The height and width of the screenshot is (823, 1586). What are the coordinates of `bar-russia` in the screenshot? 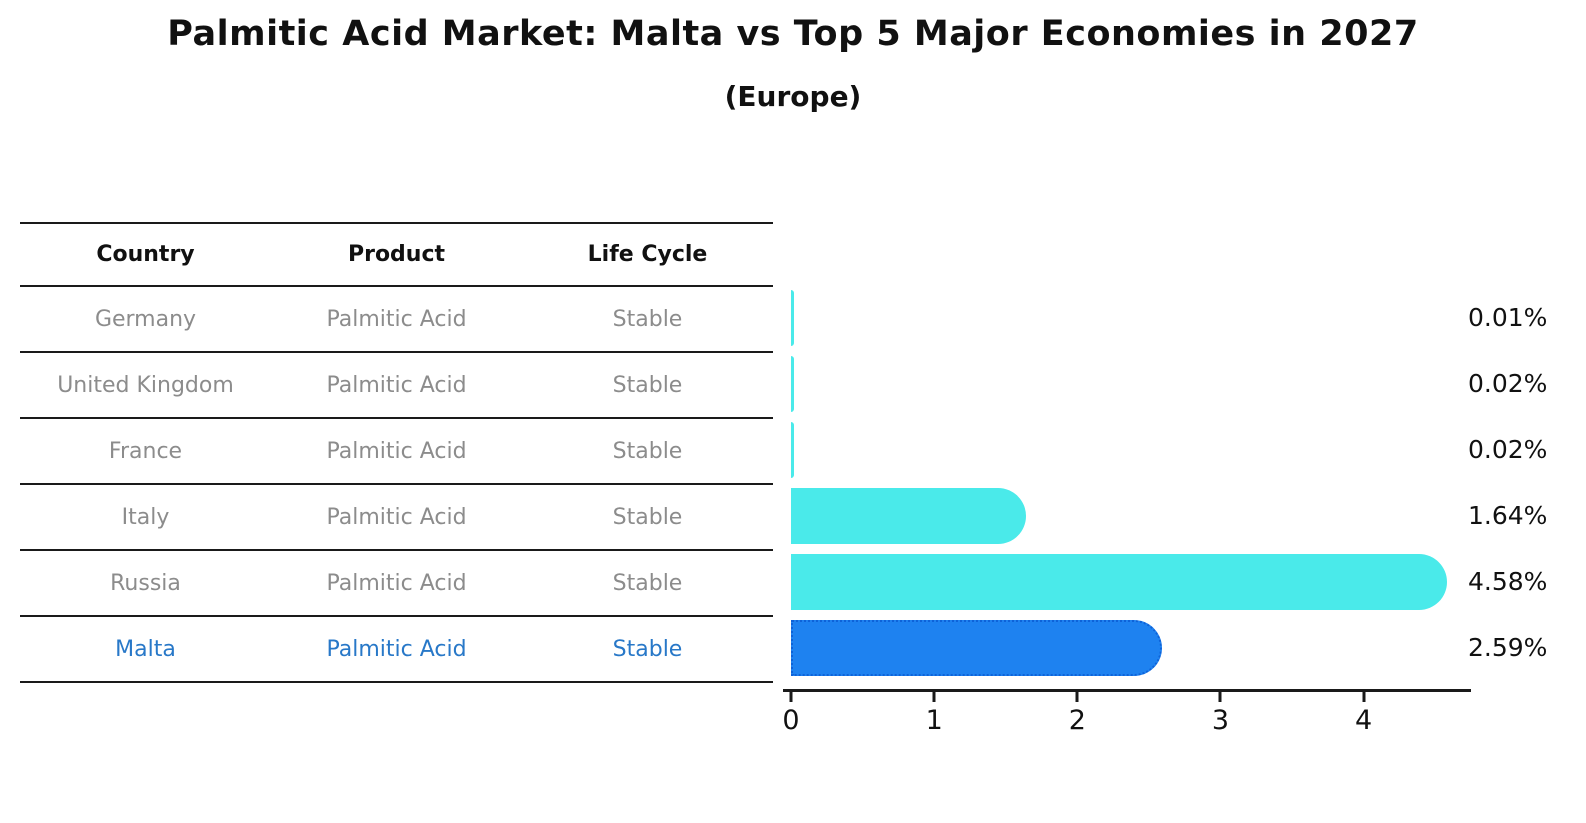 It's located at (1119, 582).